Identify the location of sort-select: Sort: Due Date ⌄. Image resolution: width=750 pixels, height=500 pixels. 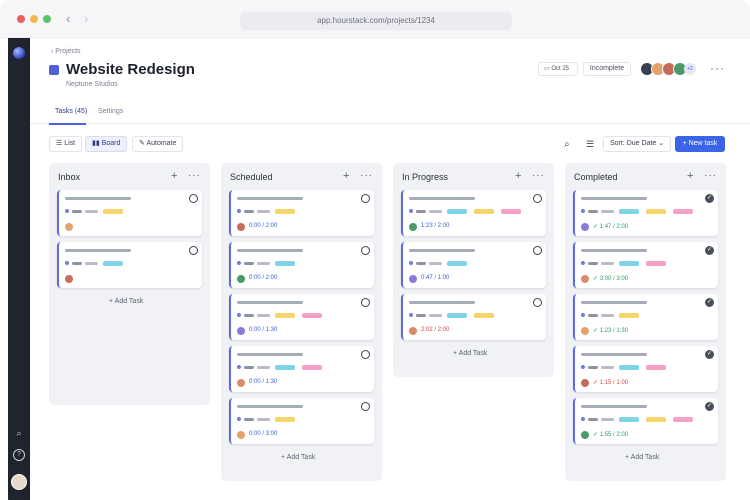
(637, 144).